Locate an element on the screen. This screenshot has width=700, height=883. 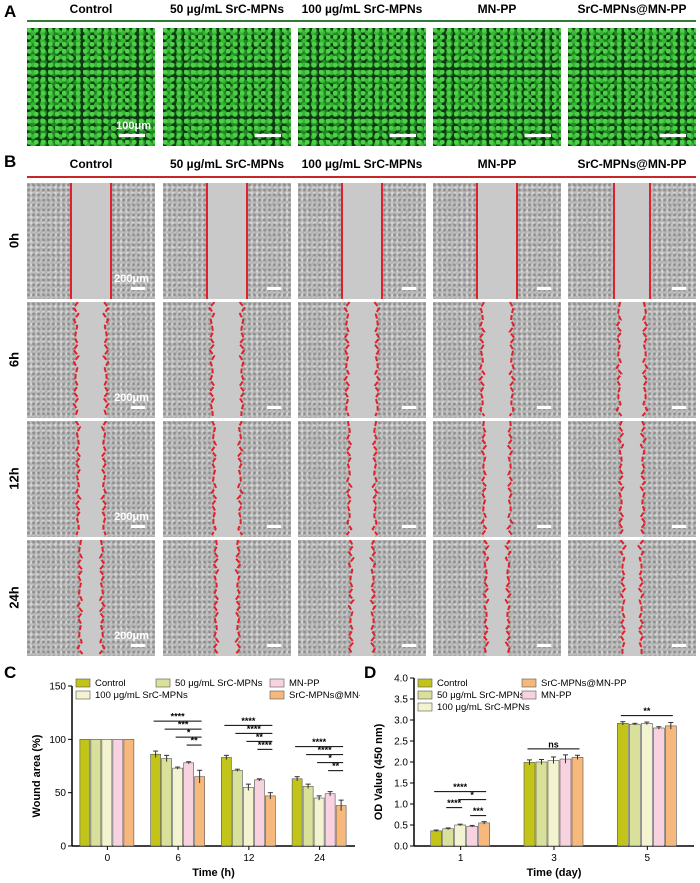
y-tick-label: 1.5 is located at coordinates (401, 784).